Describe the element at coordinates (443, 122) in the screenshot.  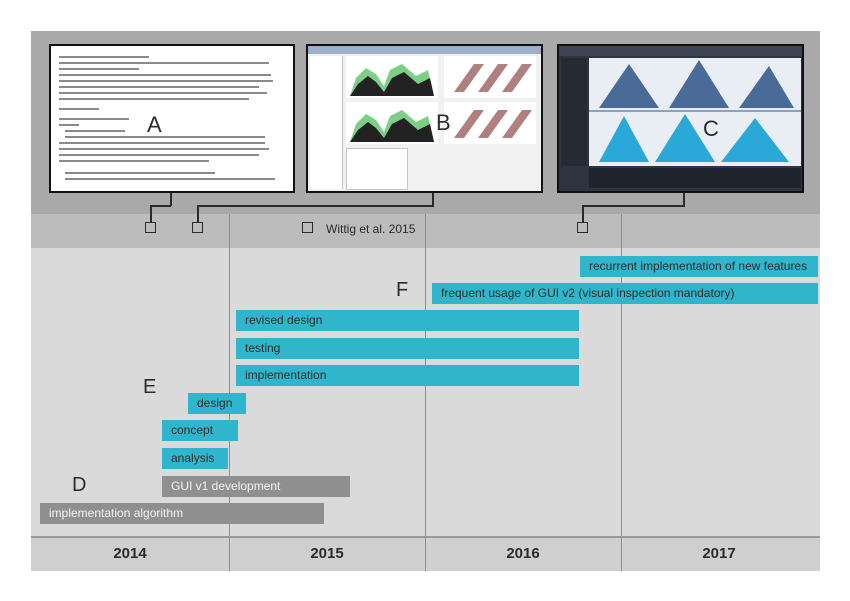
I see `screenshot-label-b: B` at that location.